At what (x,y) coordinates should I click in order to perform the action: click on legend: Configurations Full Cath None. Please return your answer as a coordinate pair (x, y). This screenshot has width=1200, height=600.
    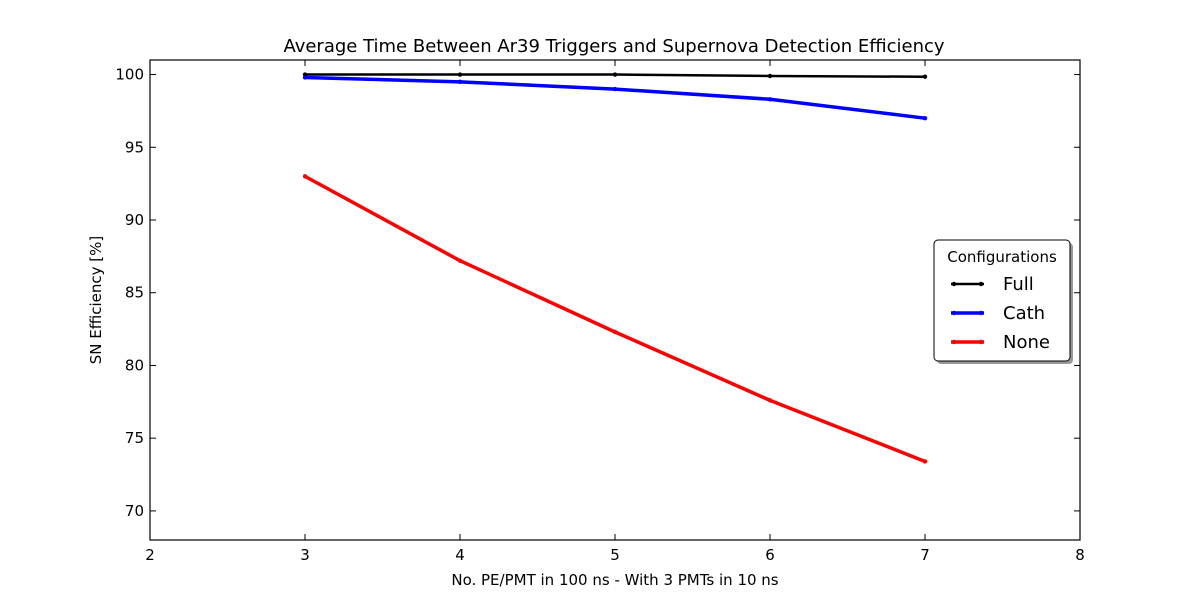
    Looking at the image, I should click on (1003, 301).